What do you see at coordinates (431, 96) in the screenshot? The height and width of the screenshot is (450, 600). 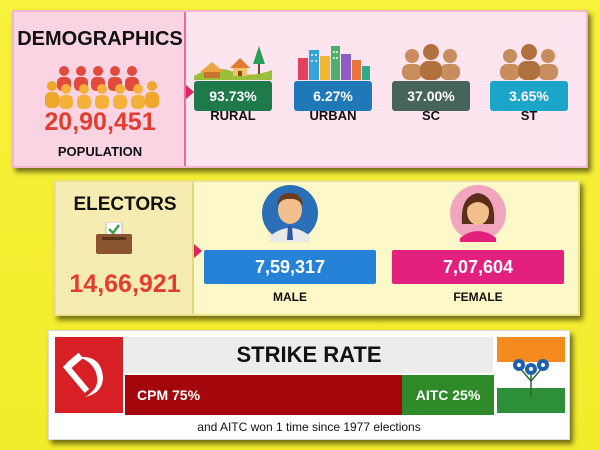 I see `sc-value: 37.00%` at bounding box center [431, 96].